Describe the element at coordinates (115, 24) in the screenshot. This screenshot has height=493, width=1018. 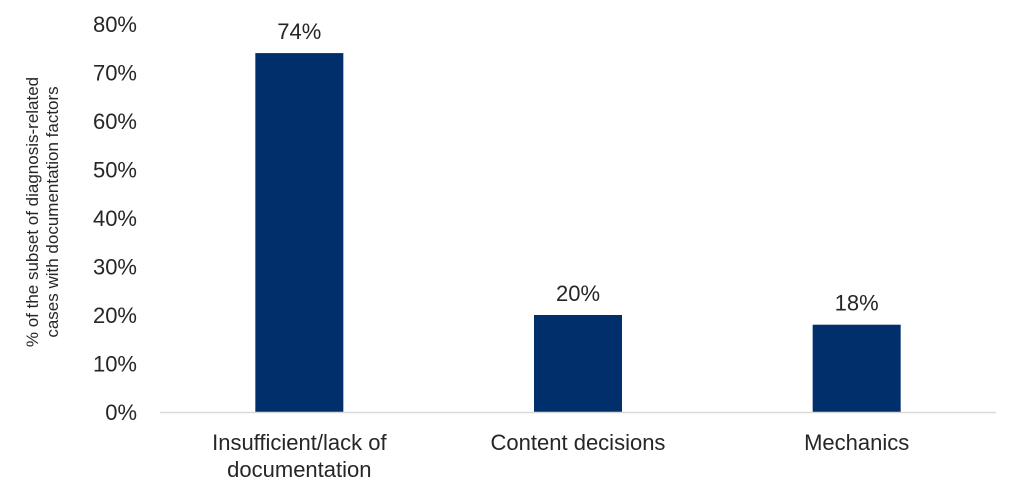
I see `y-tick-label: 80%` at that location.